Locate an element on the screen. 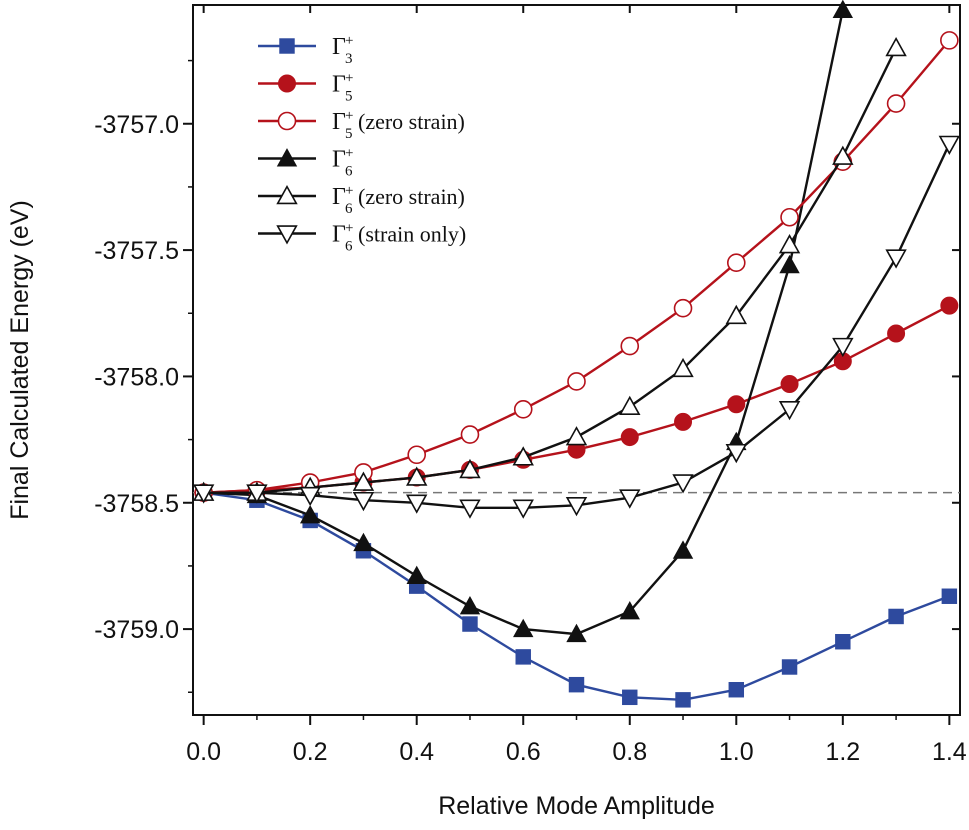 The image size is (969, 830). y-tick-label: -3757.0 is located at coordinates (136, 125).